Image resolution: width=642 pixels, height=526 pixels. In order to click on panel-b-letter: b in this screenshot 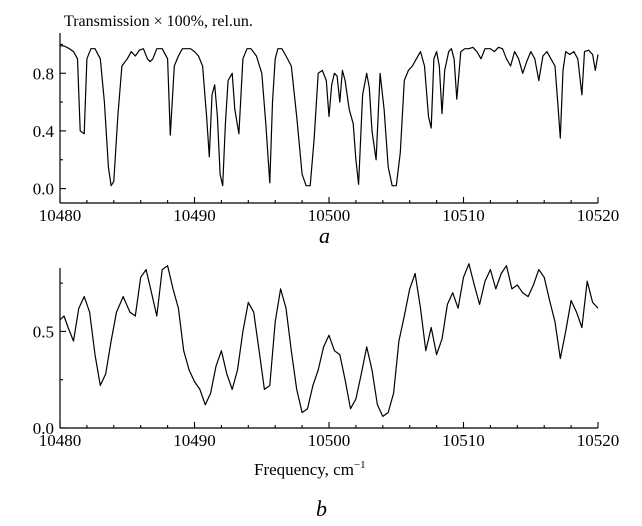, I will do `click(321, 508)`.